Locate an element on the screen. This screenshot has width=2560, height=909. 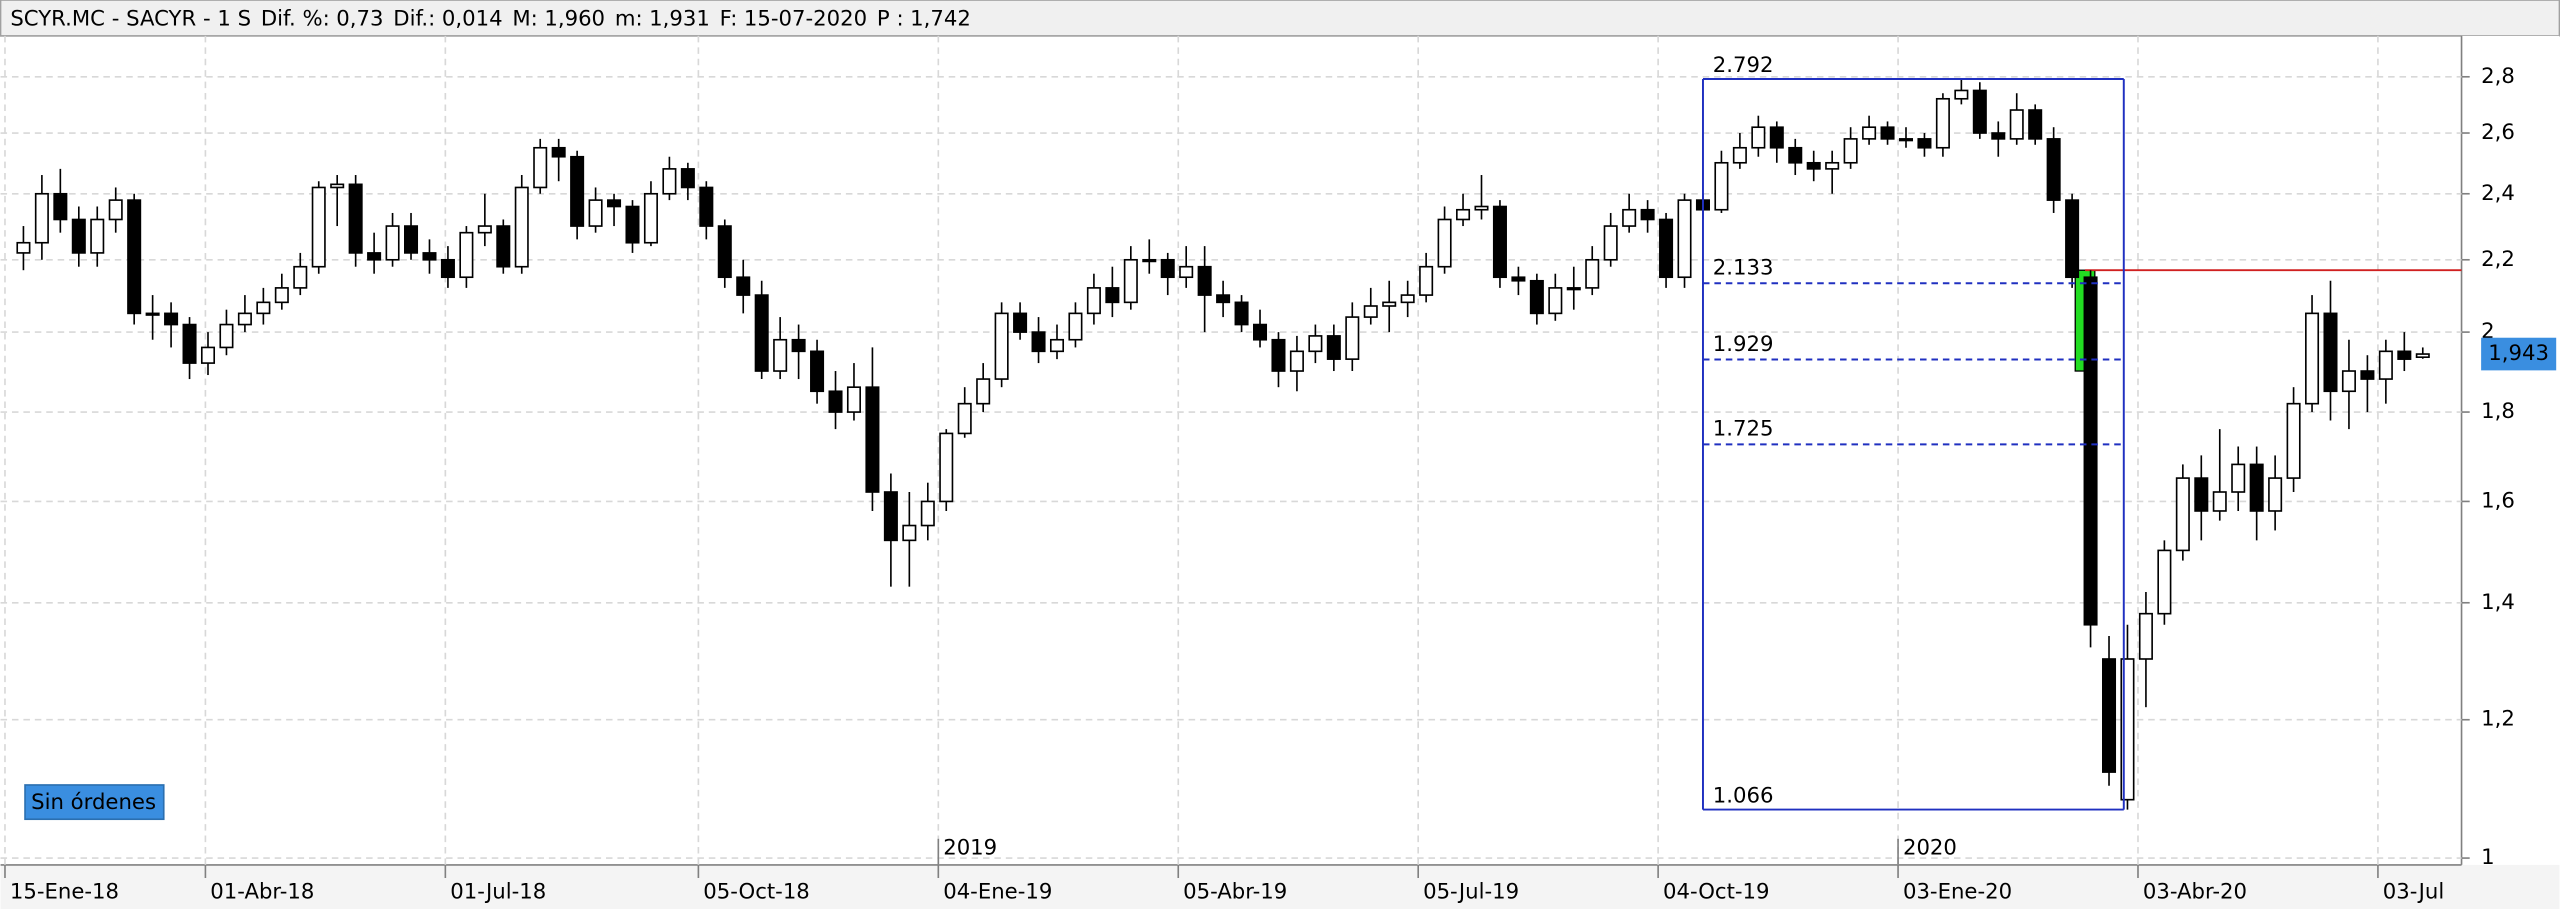
y-tick-label: 1,8 is located at coordinates (2498, 411).